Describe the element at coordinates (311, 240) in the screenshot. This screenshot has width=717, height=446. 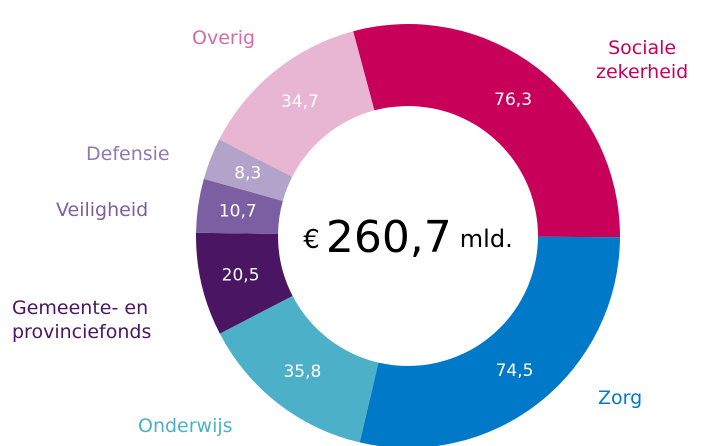
I see `center-currency: €` at that location.